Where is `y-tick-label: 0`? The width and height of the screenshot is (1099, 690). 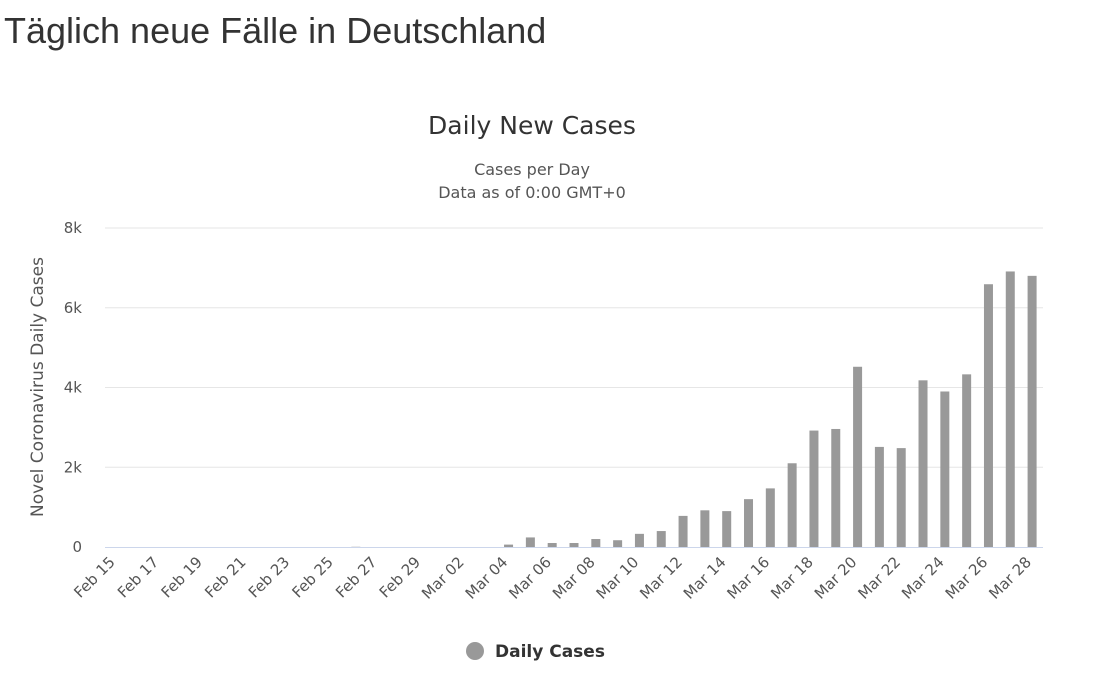
y-tick-label: 0 is located at coordinates (77, 547).